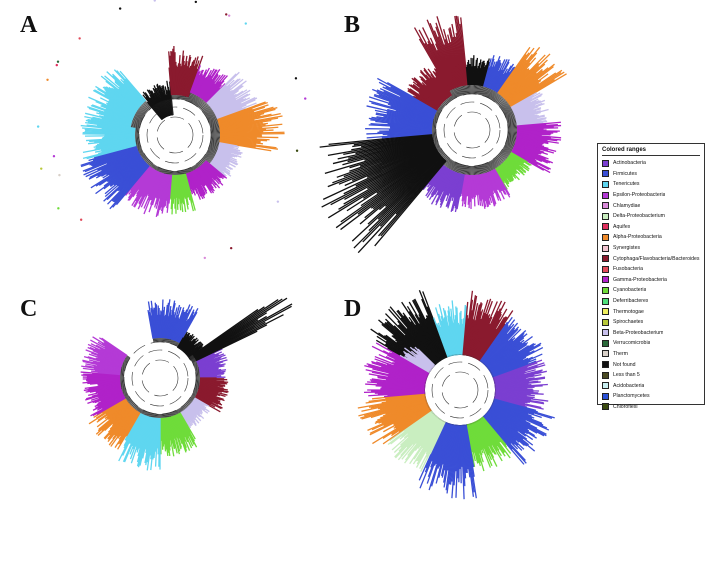 This screenshot has width=708, height=564. I want to click on legend-label: Gamma-Proteobacteria, so click(640, 279).